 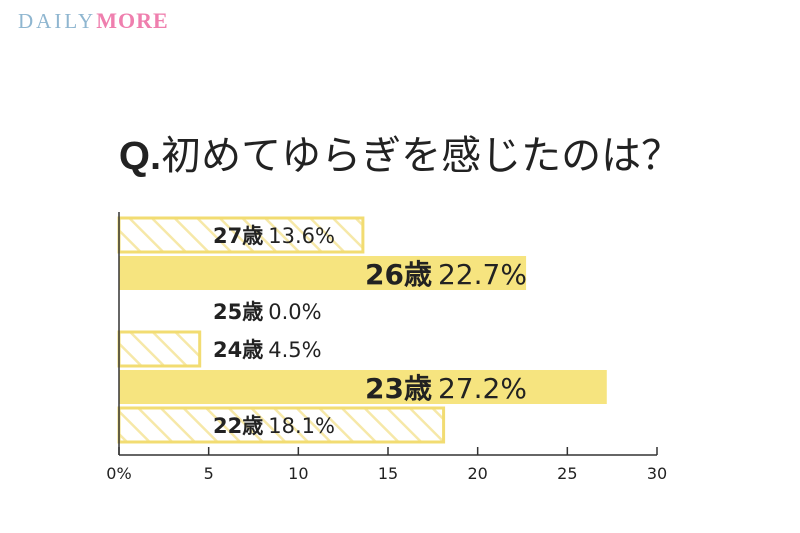 I want to click on bar-23歳, so click(x=363, y=387).